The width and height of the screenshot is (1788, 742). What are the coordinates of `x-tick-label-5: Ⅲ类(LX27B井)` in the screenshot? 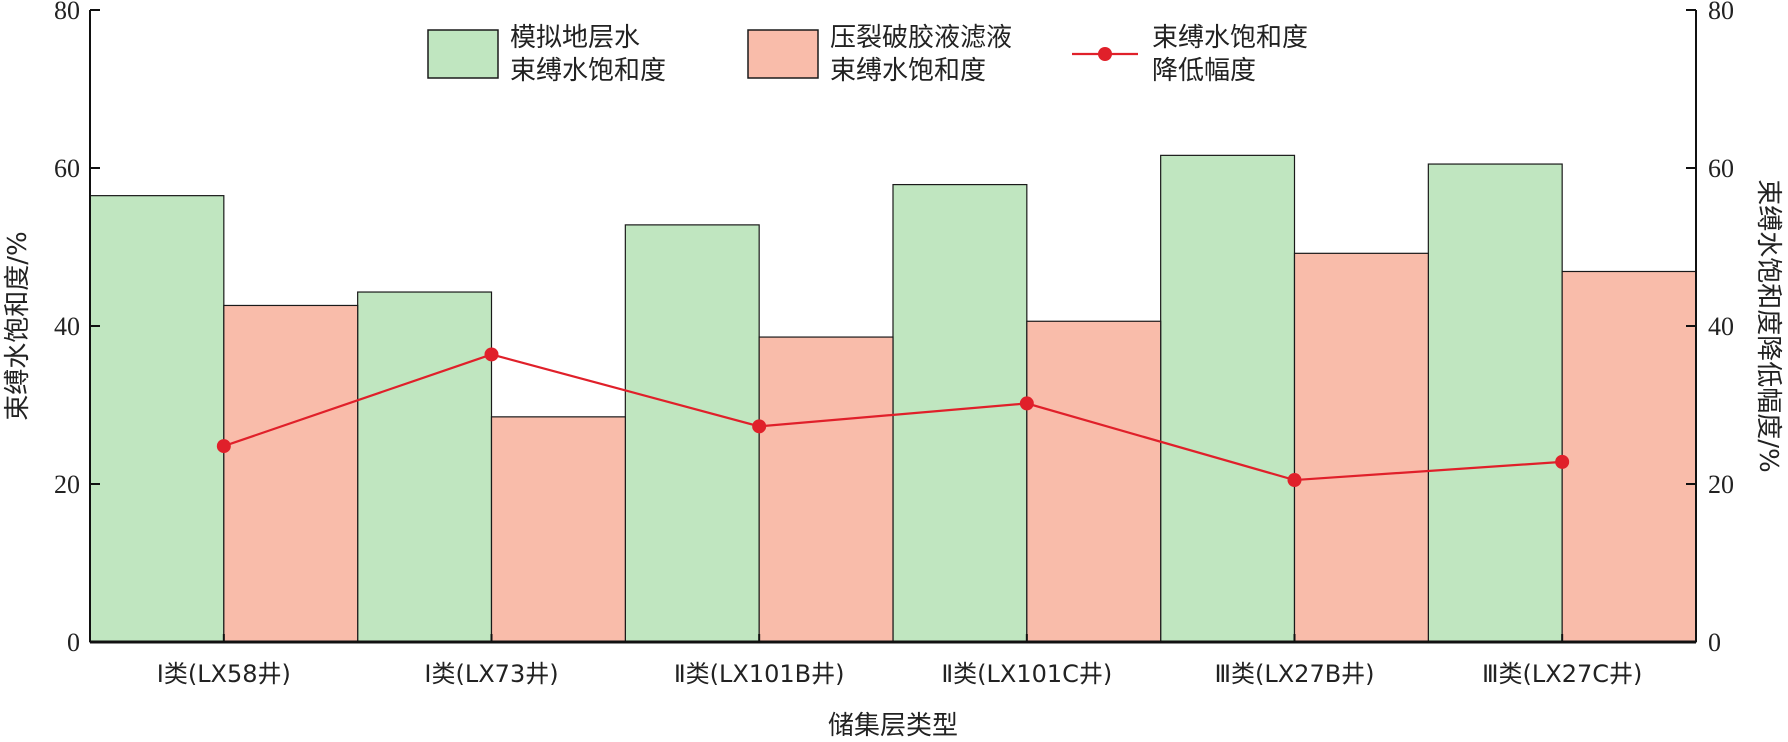 It's located at (1294, 674).